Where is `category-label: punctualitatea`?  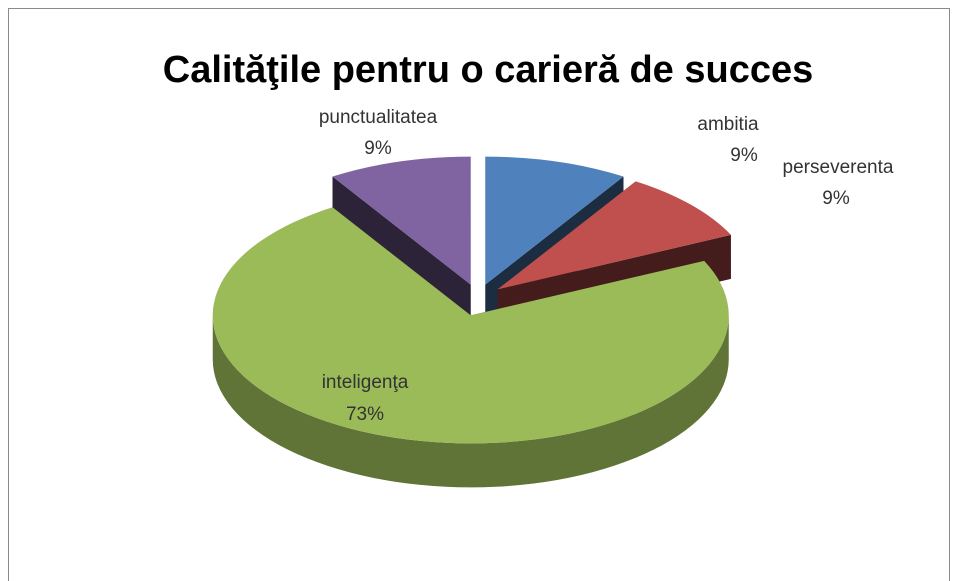 category-label: punctualitatea is located at coordinates (378, 117).